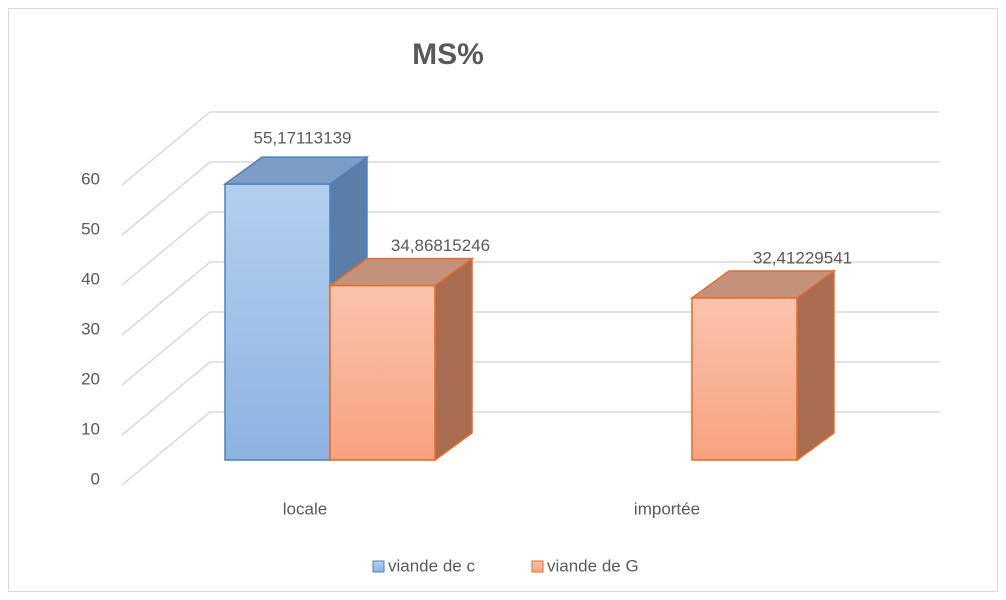 The width and height of the screenshot is (1006, 600). Describe the element at coordinates (302, 138) in the screenshot. I see `data-label: 55,17113139` at that location.